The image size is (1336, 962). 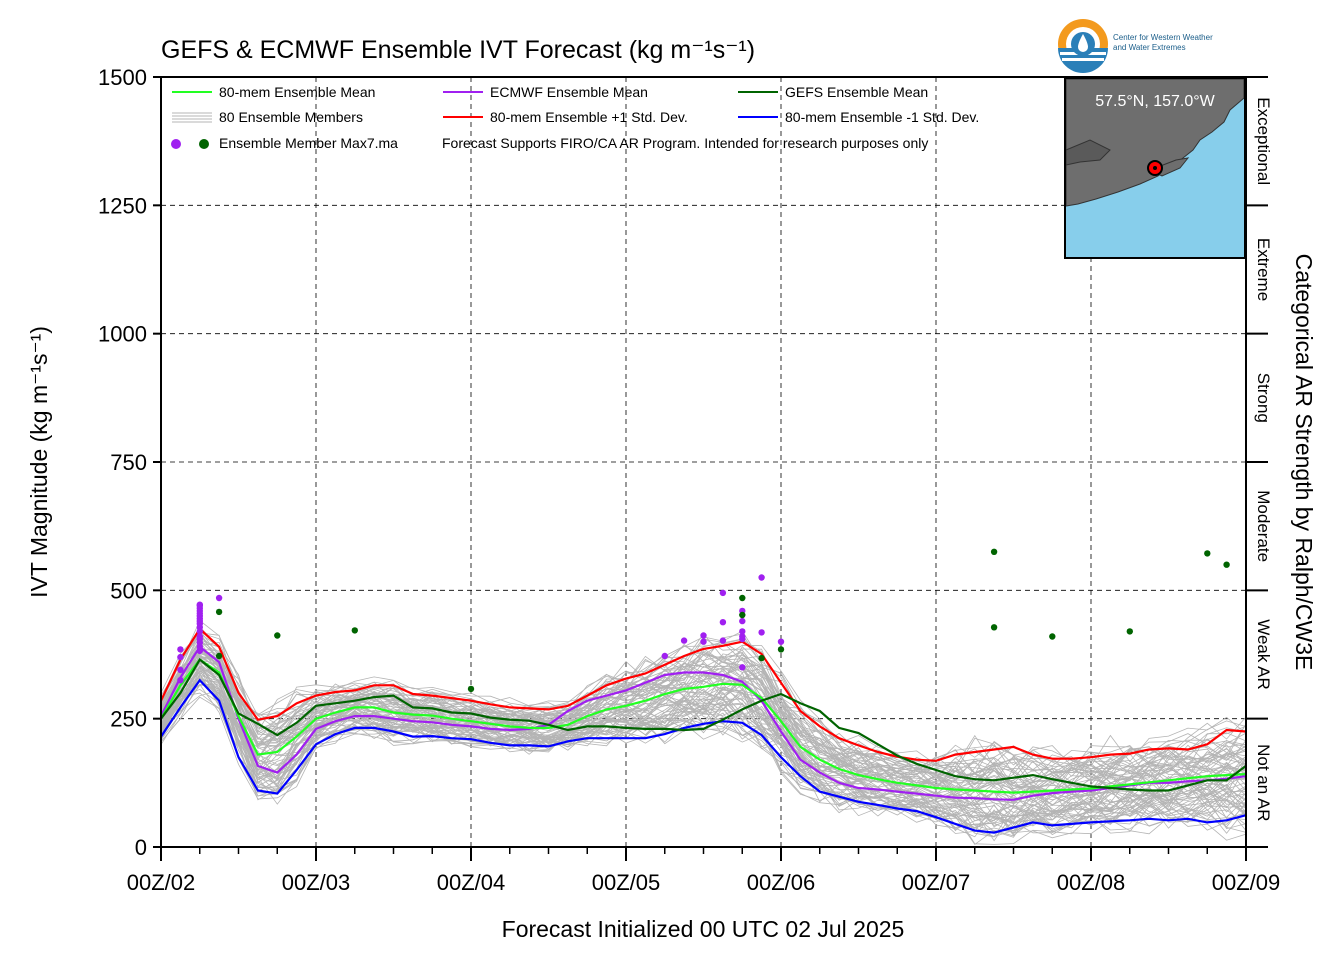 I want to click on y-tick-label: 250, so click(x=128, y=719).